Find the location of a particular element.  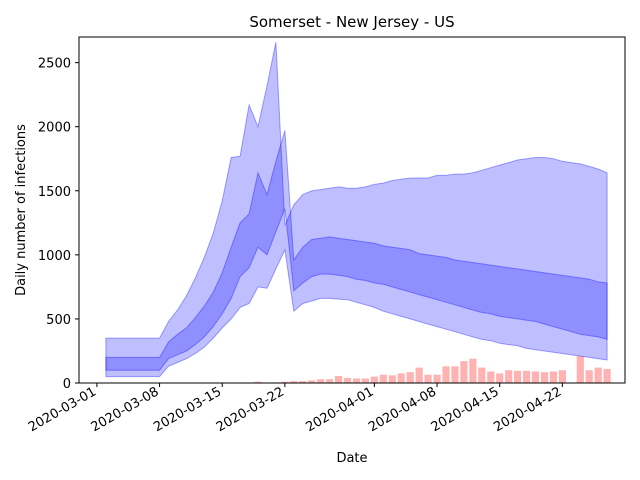

y-tick-label: 2500 is located at coordinates (54, 64).